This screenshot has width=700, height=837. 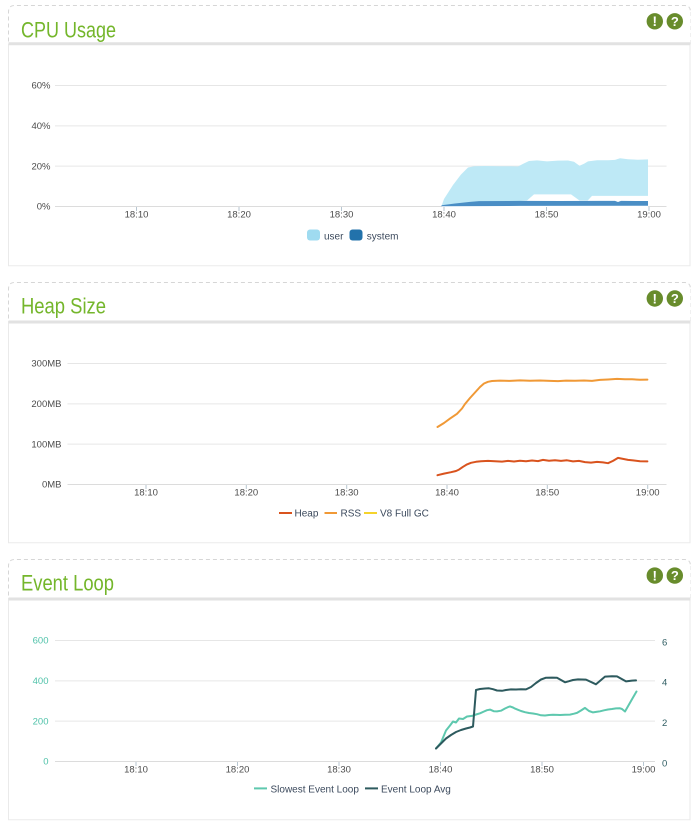 What do you see at coordinates (41, 721) in the screenshot?
I see `svg-text: 200` at bounding box center [41, 721].